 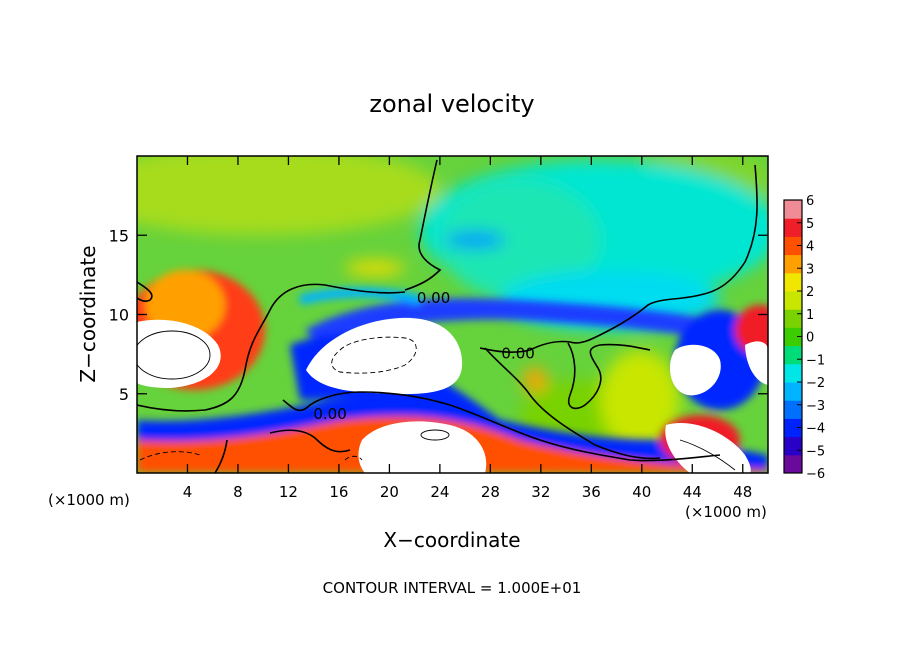 I want to click on colorbar: 6 5 4 3 2 1 0 −1 −2 −3 −4 −5 −6, so click(x=804, y=338).